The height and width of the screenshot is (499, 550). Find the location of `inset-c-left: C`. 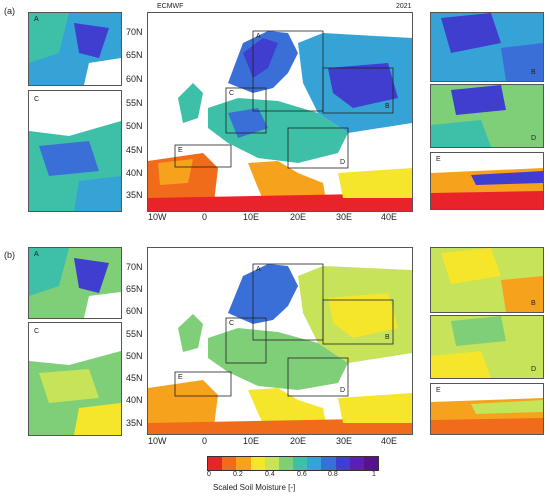

inset-c-left: C is located at coordinates (75, 151).